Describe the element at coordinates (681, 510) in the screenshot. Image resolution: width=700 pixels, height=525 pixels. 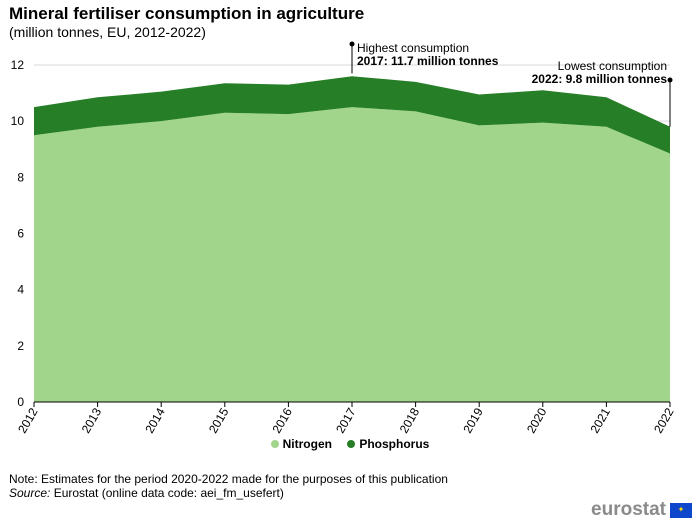
I see `eu-flag-icon: ✦` at that location.